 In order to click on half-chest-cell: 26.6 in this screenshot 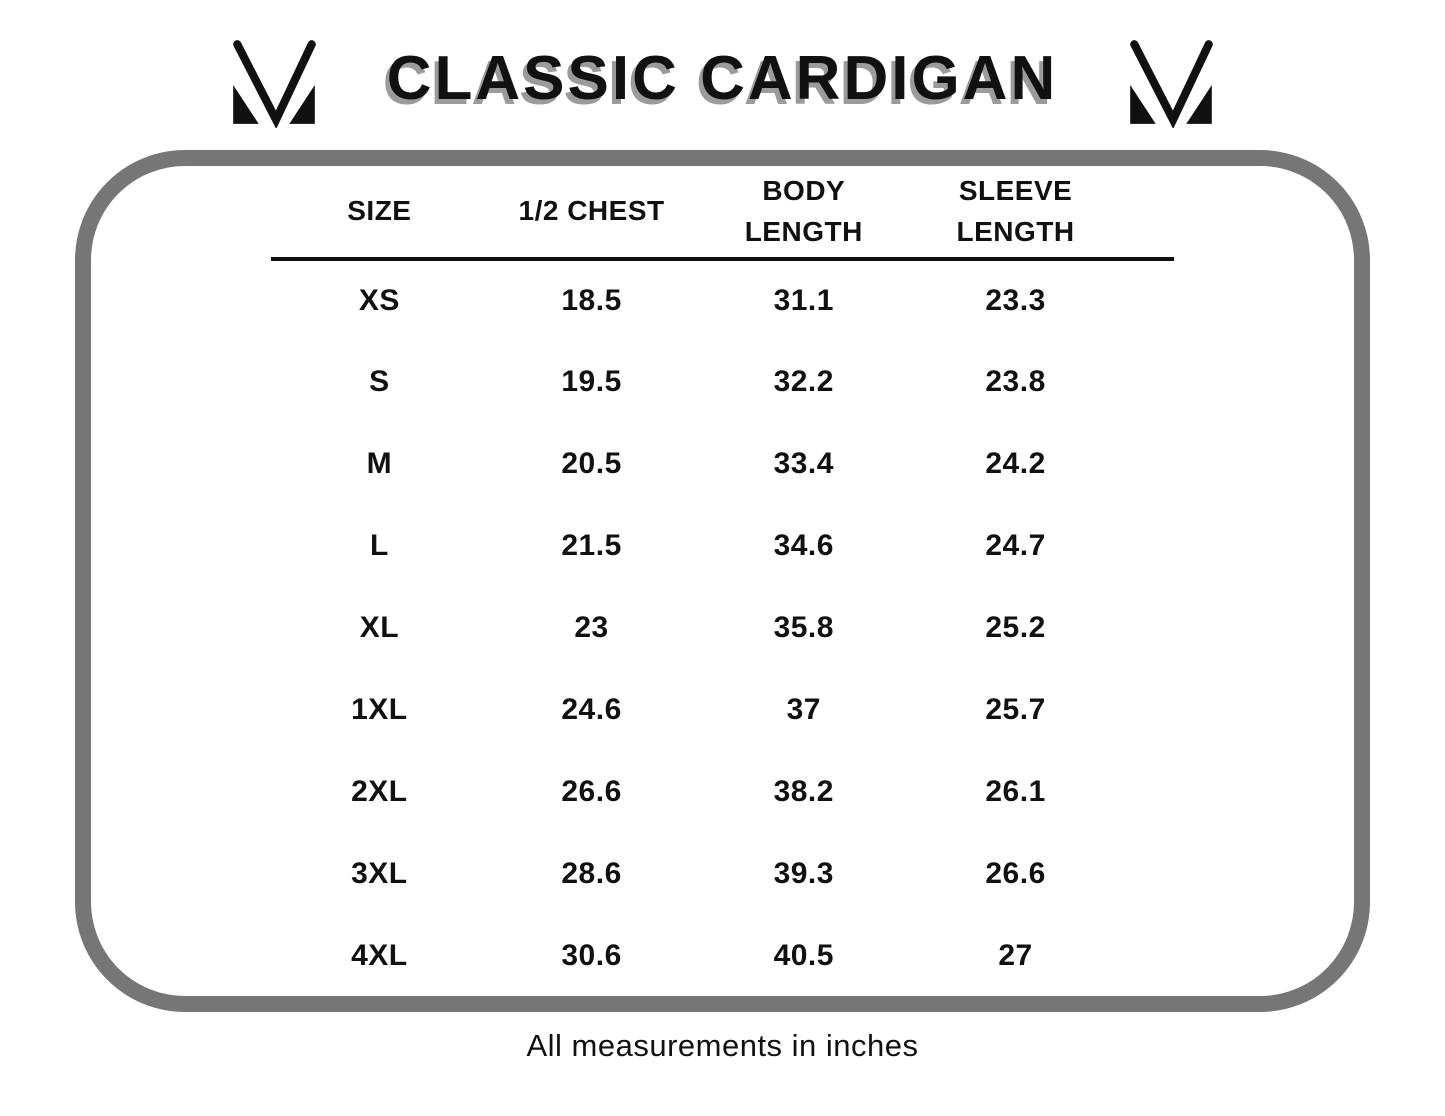, I will do `click(591, 791)`.